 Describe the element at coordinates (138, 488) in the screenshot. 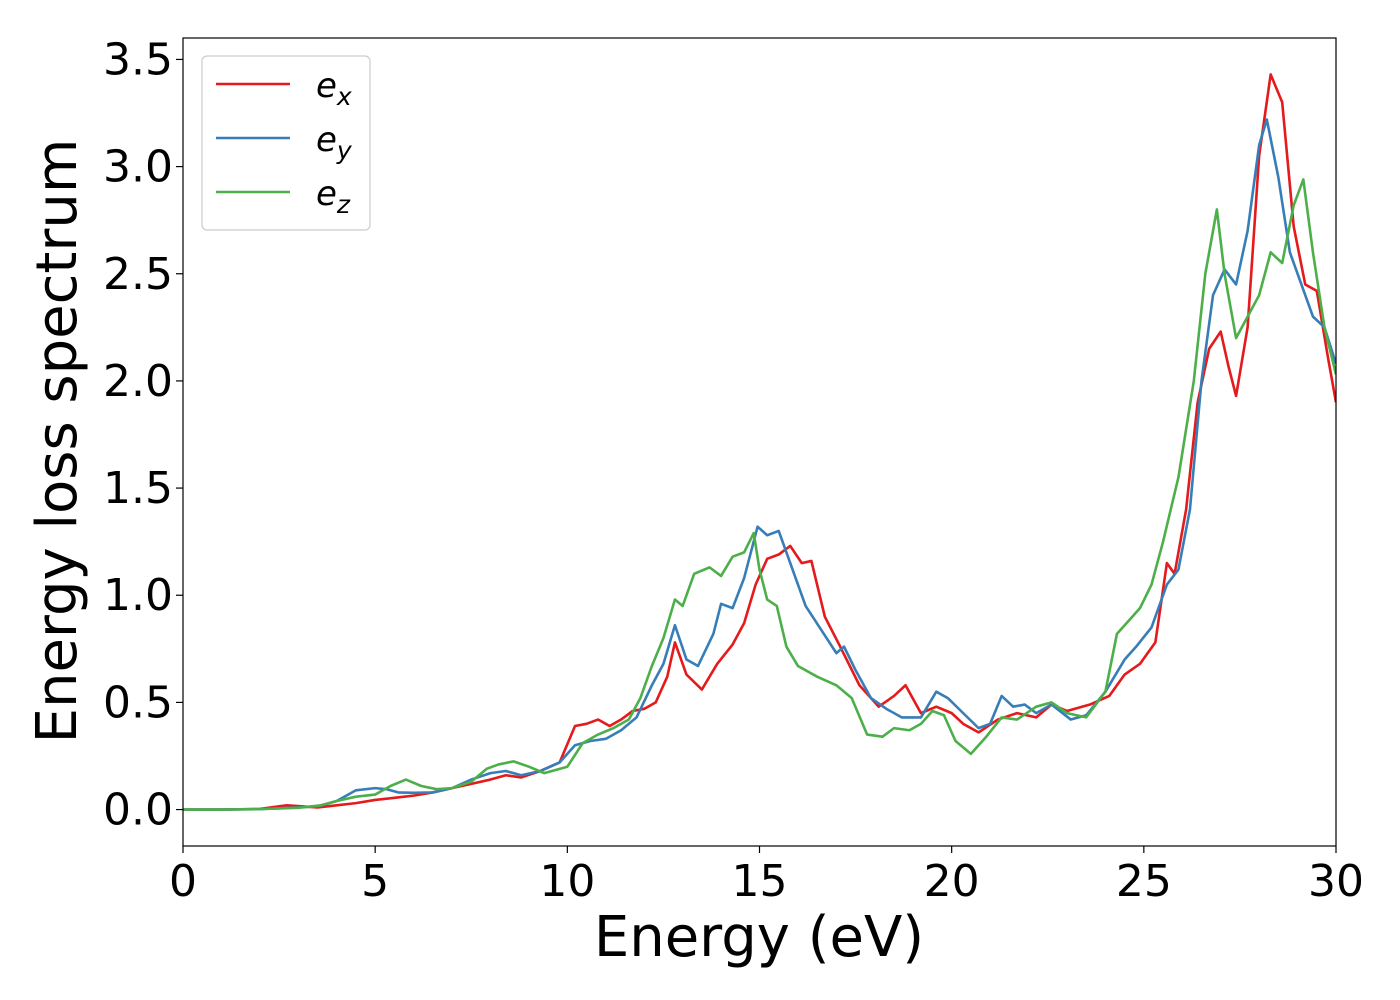

I see `y-tick-label: 1.5` at that location.